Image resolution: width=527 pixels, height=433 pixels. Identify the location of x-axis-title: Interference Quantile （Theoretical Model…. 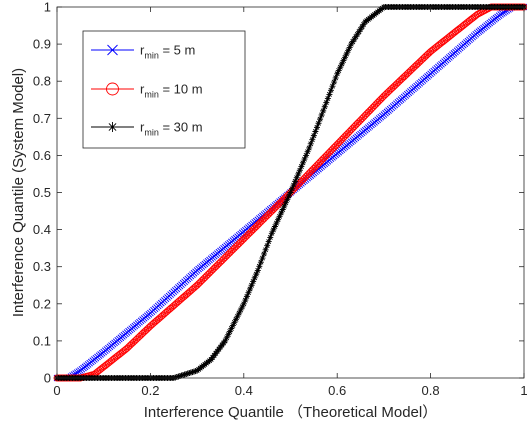
(290, 412).